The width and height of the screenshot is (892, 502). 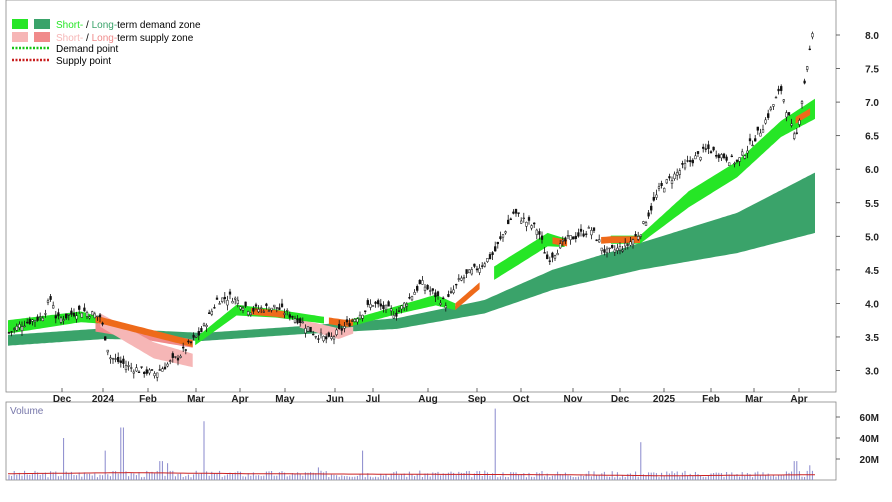 I want to click on volume-y-tick-label: 60M, so click(x=869, y=418).